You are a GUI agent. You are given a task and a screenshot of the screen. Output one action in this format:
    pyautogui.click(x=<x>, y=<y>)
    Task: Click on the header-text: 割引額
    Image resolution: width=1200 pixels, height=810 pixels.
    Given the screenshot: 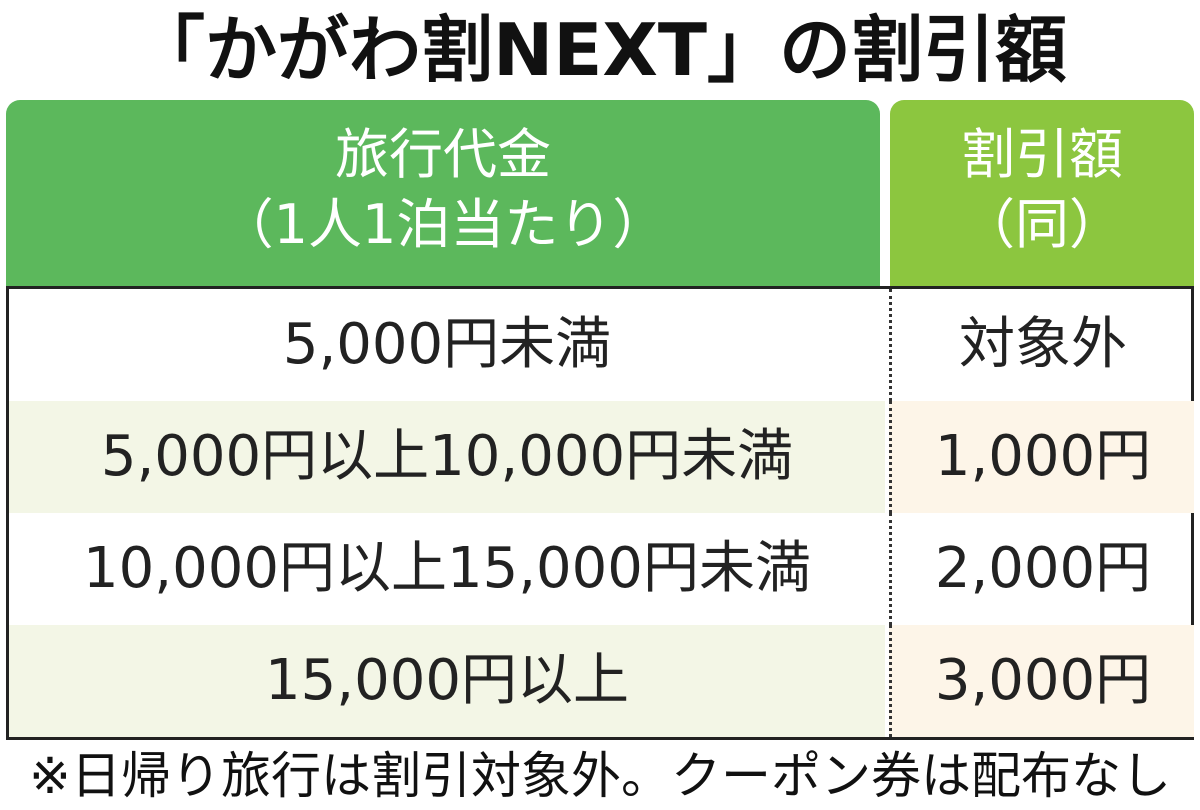 What is the action you would take?
    pyautogui.click(x=1042, y=154)
    